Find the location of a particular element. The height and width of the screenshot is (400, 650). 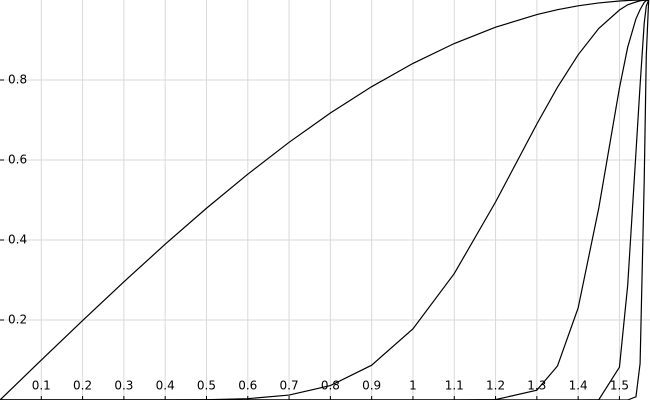

y-tick-label: 0.2 is located at coordinates (17, 320).